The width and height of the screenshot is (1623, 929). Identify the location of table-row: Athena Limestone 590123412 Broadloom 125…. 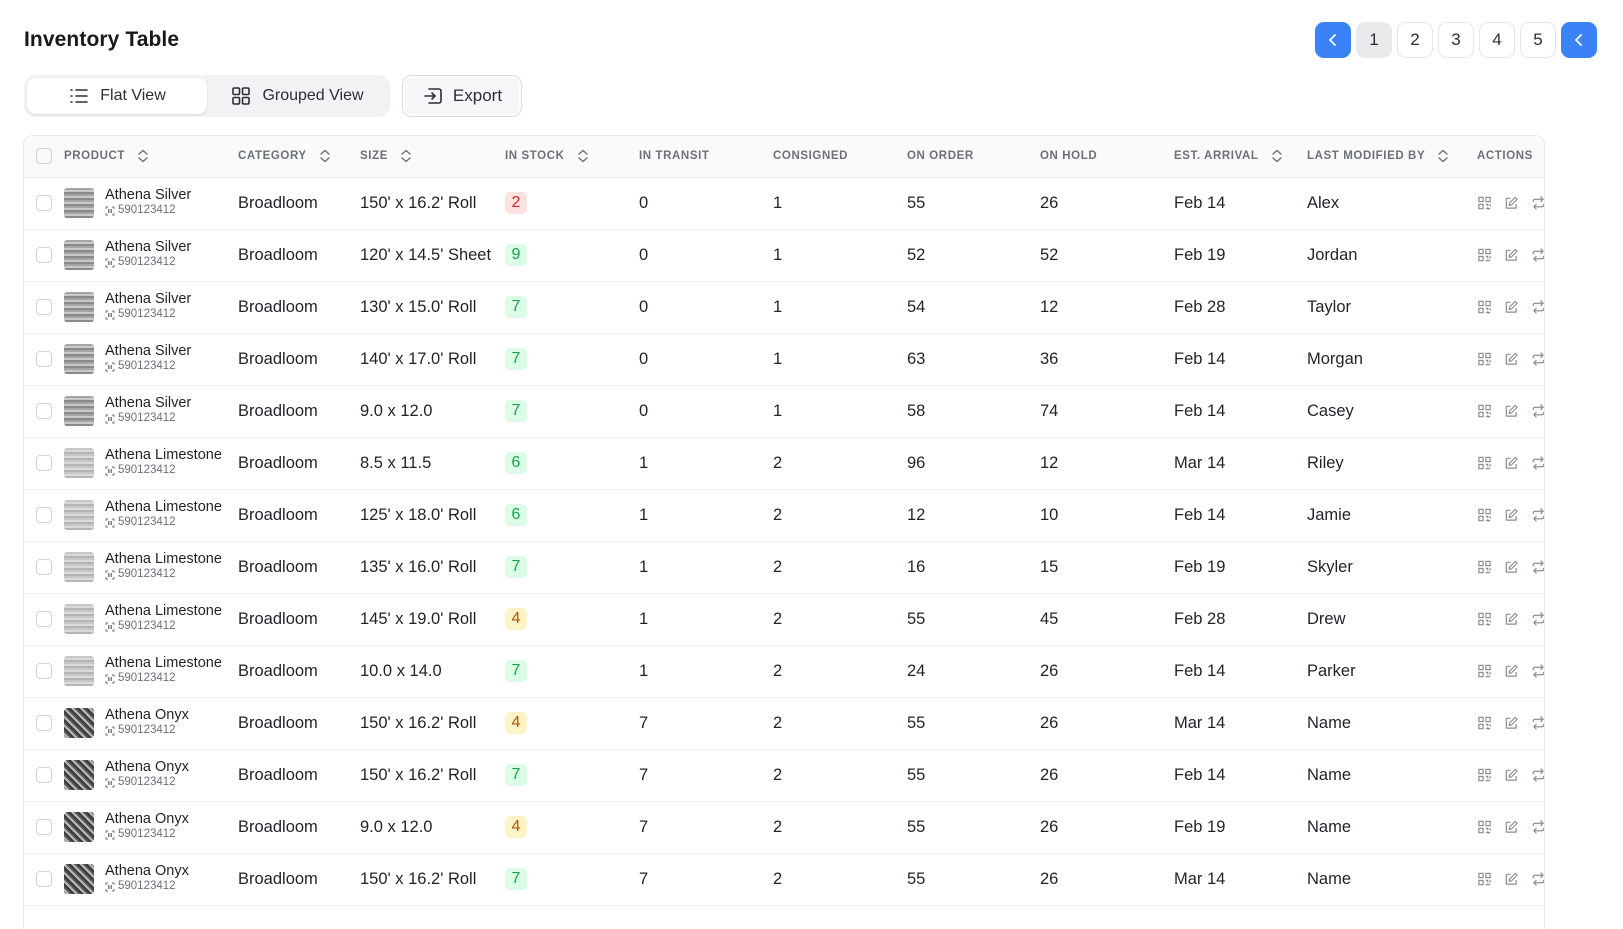
(784, 515).